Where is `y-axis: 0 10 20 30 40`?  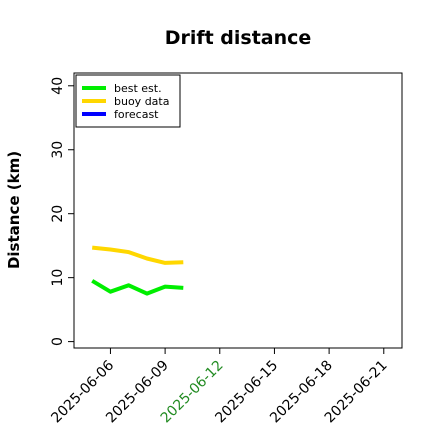
y-axis: 0 10 20 30 40 is located at coordinates (62, 211).